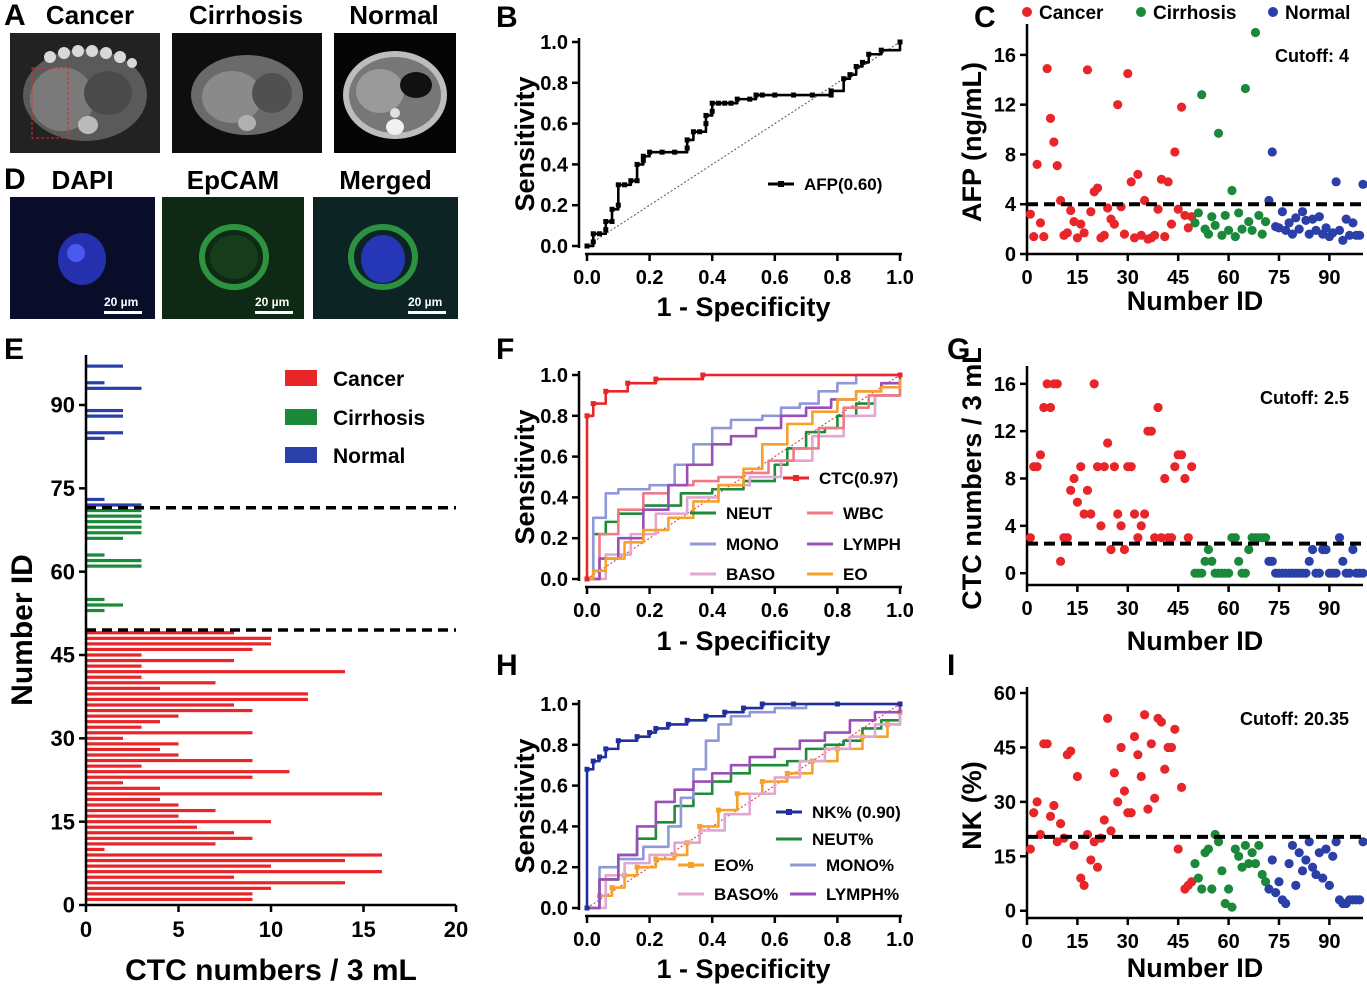  I want to click on legend-label-baso: BASO%, so click(746, 894).